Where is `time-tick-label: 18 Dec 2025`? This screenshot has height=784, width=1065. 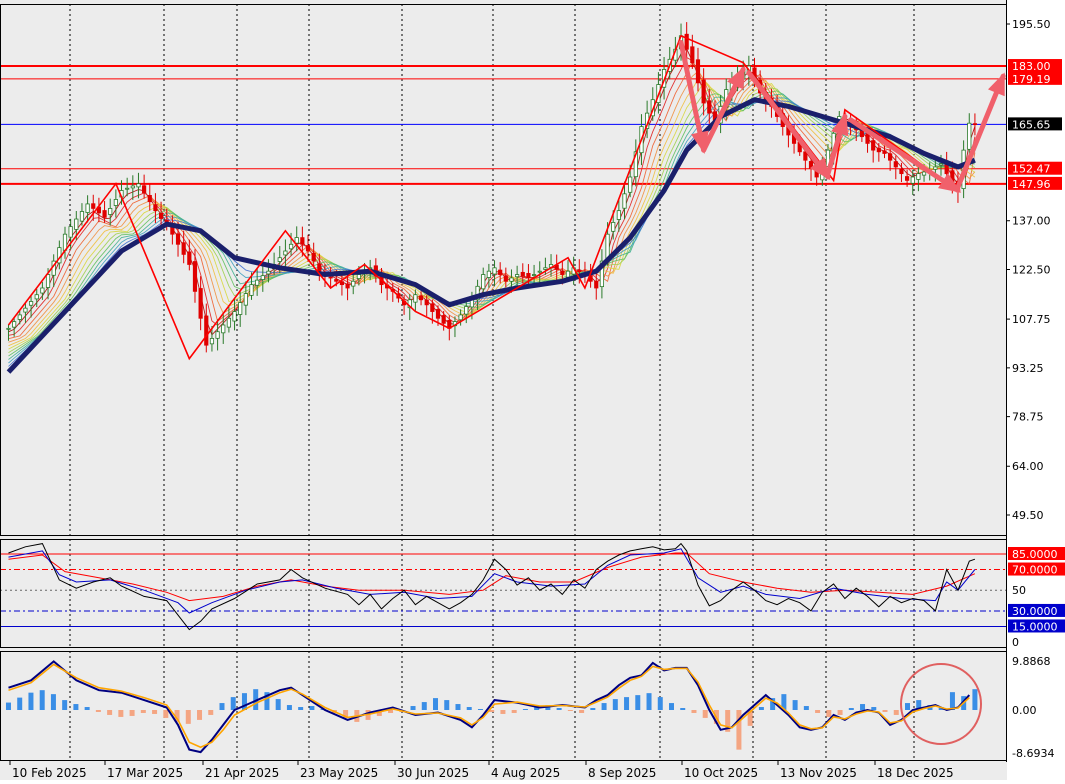
time-tick-label: 18 Dec 2025 is located at coordinates (915, 773).